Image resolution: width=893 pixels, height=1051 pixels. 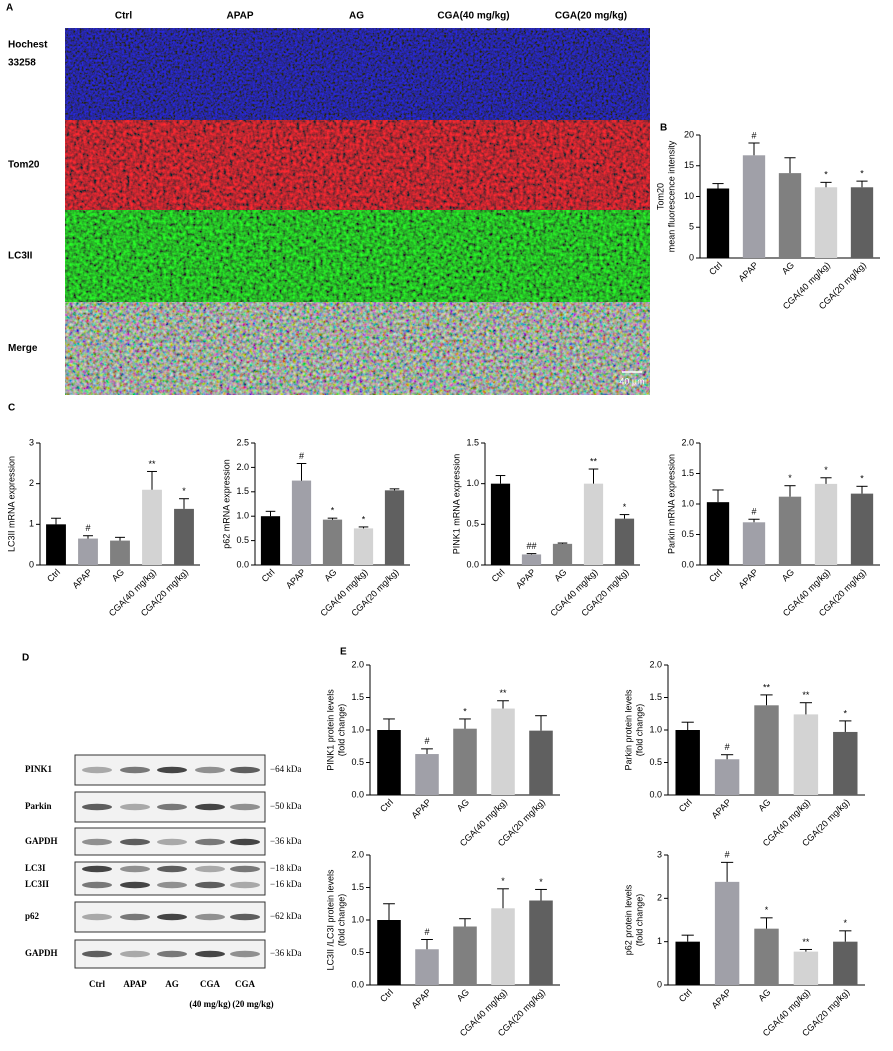 I want to click on panel-label: A, so click(x=9, y=8).